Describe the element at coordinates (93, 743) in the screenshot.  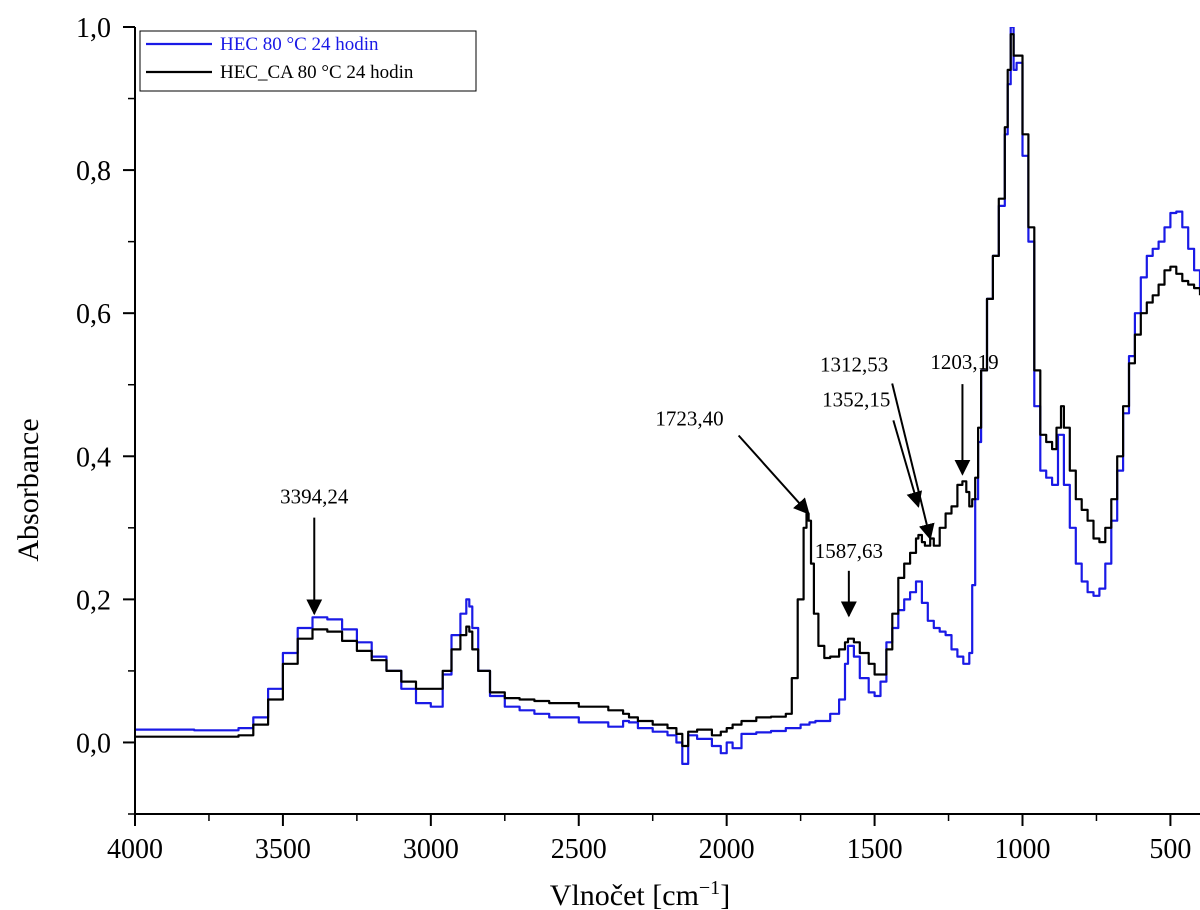
I see `y-tick-label: 0,0` at that location.